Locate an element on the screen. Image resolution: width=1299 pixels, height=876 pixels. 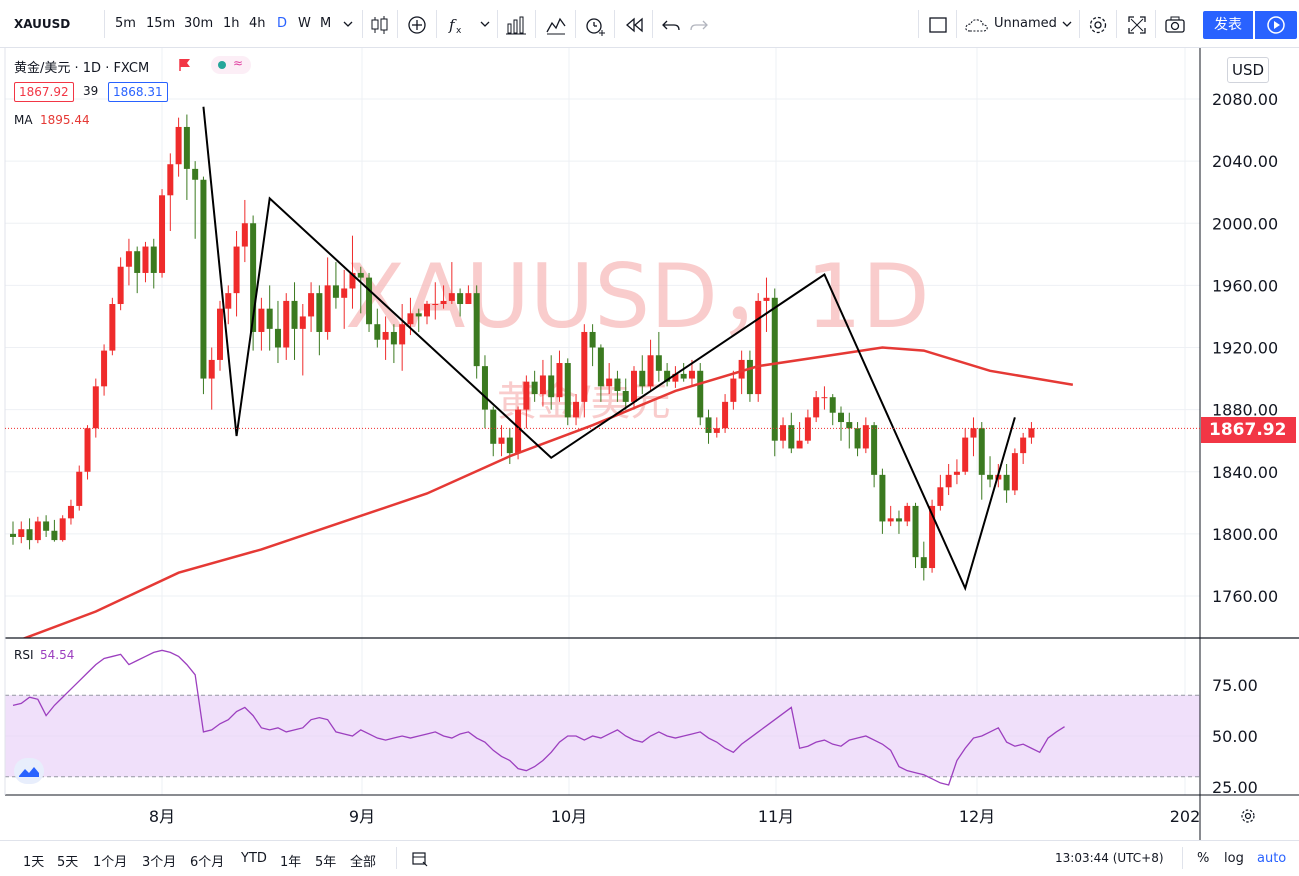
interval-5m: 5m is located at coordinates (125, 23).